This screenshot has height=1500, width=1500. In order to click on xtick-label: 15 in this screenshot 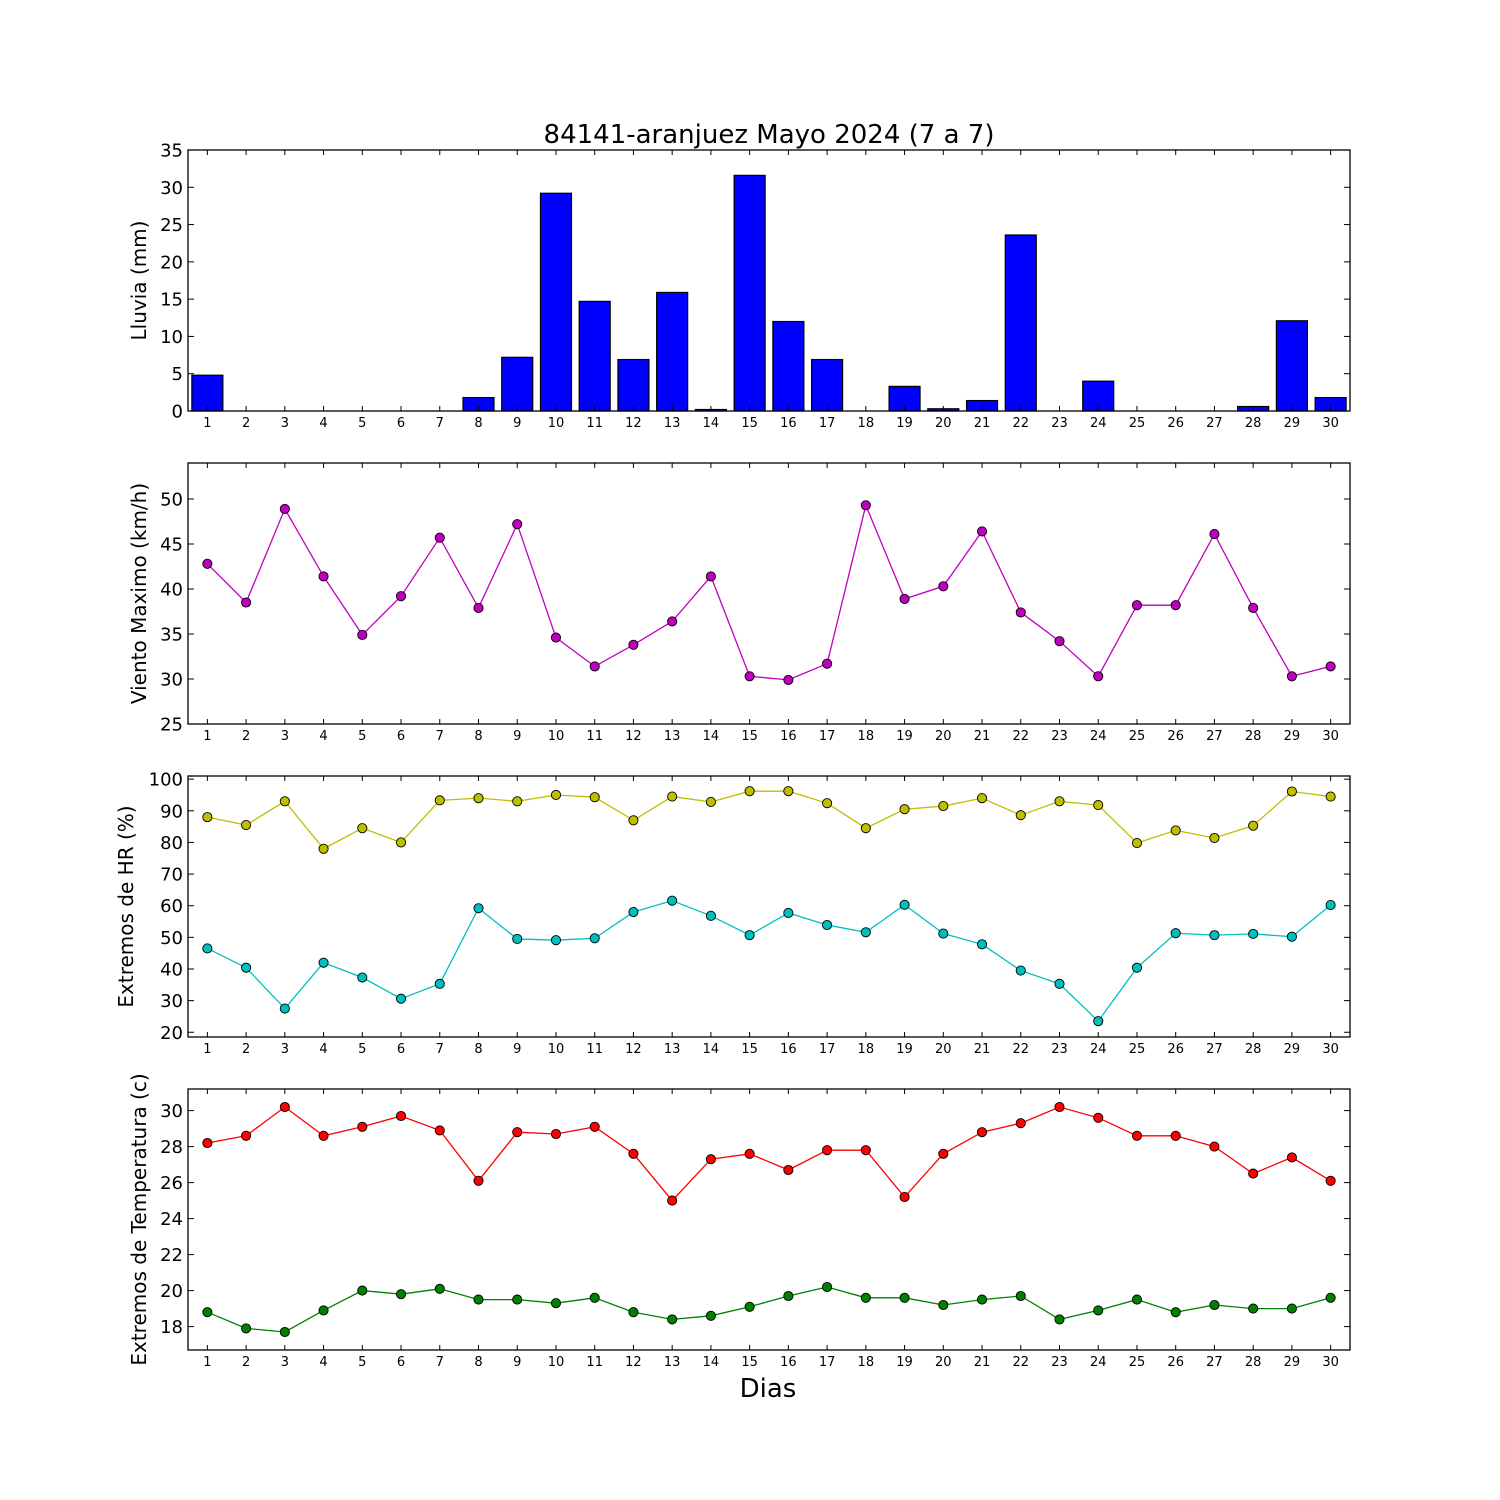, I will do `click(749, 423)`.